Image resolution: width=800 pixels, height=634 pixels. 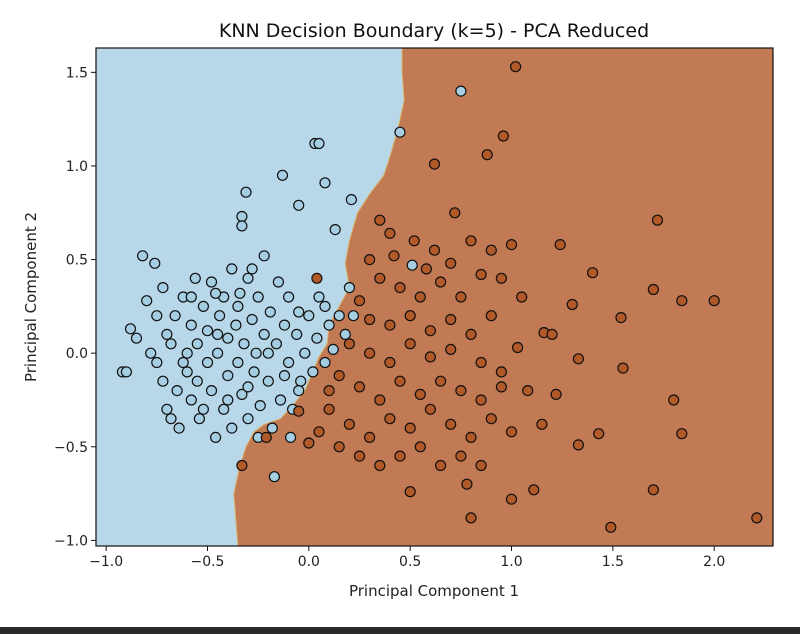 I want to click on x-tick-label: 1.0, so click(x=511, y=562).